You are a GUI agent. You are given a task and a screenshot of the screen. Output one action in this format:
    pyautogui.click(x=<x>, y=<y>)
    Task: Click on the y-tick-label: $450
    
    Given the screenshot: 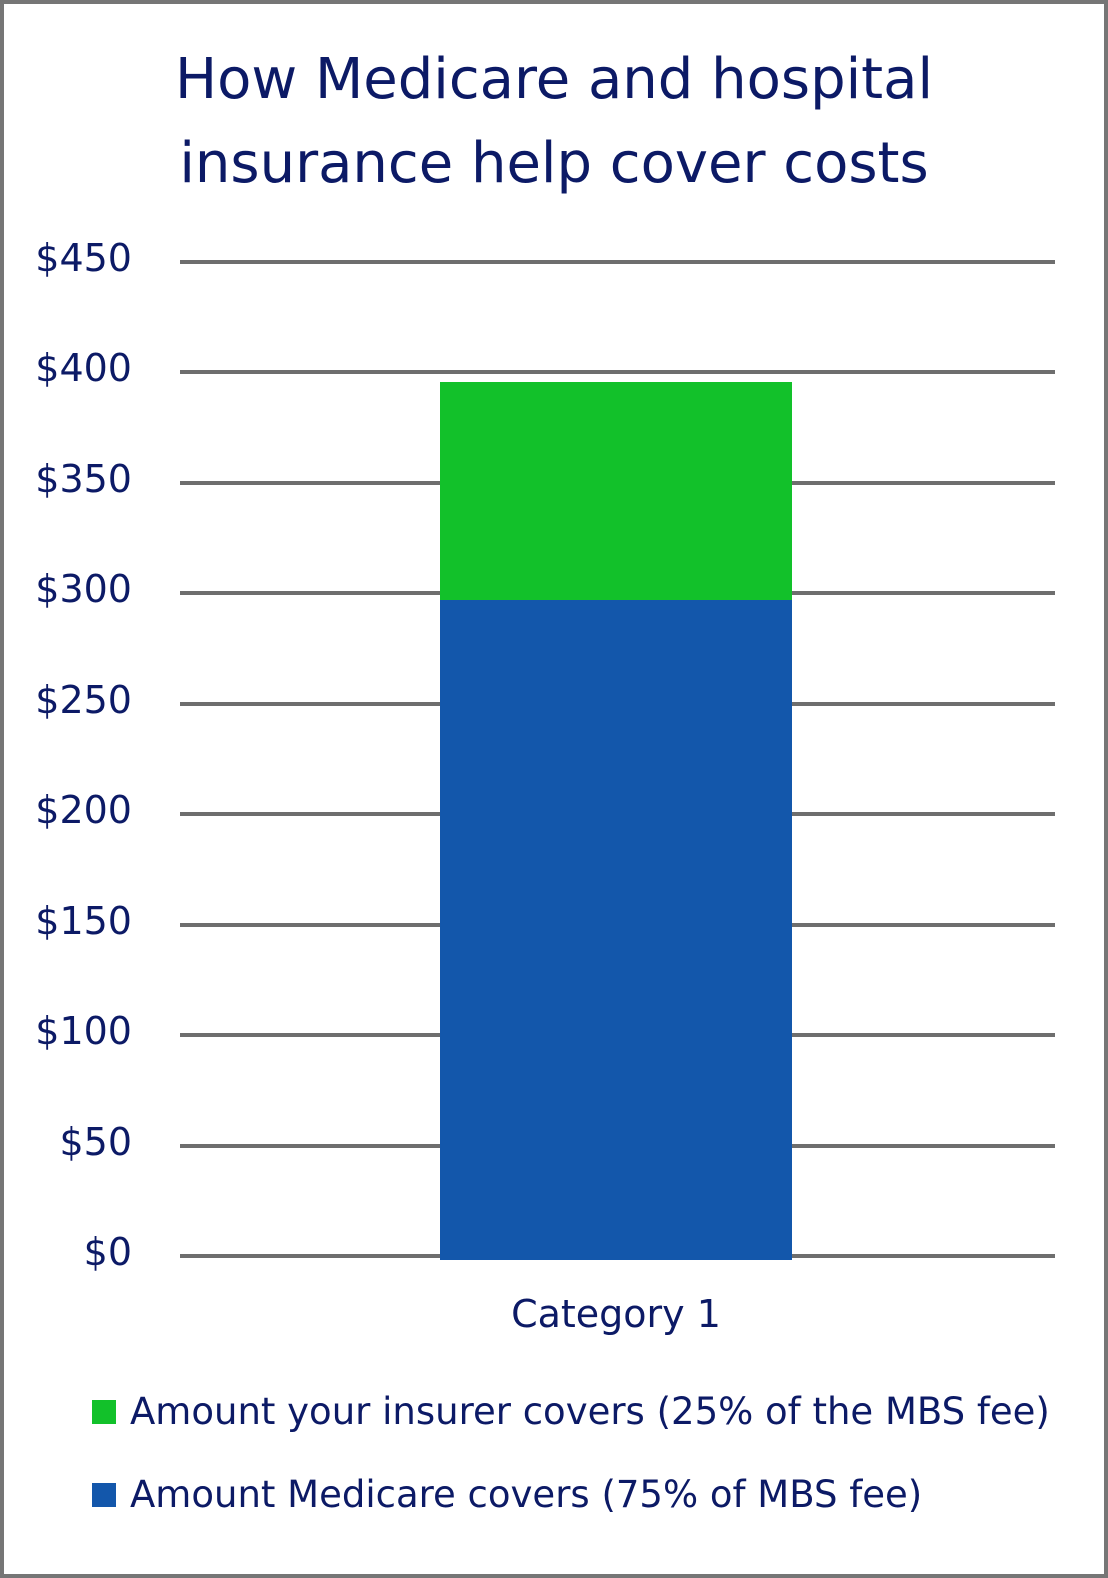 What is the action you would take?
    pyautogui.click(x=83, y=257)
    